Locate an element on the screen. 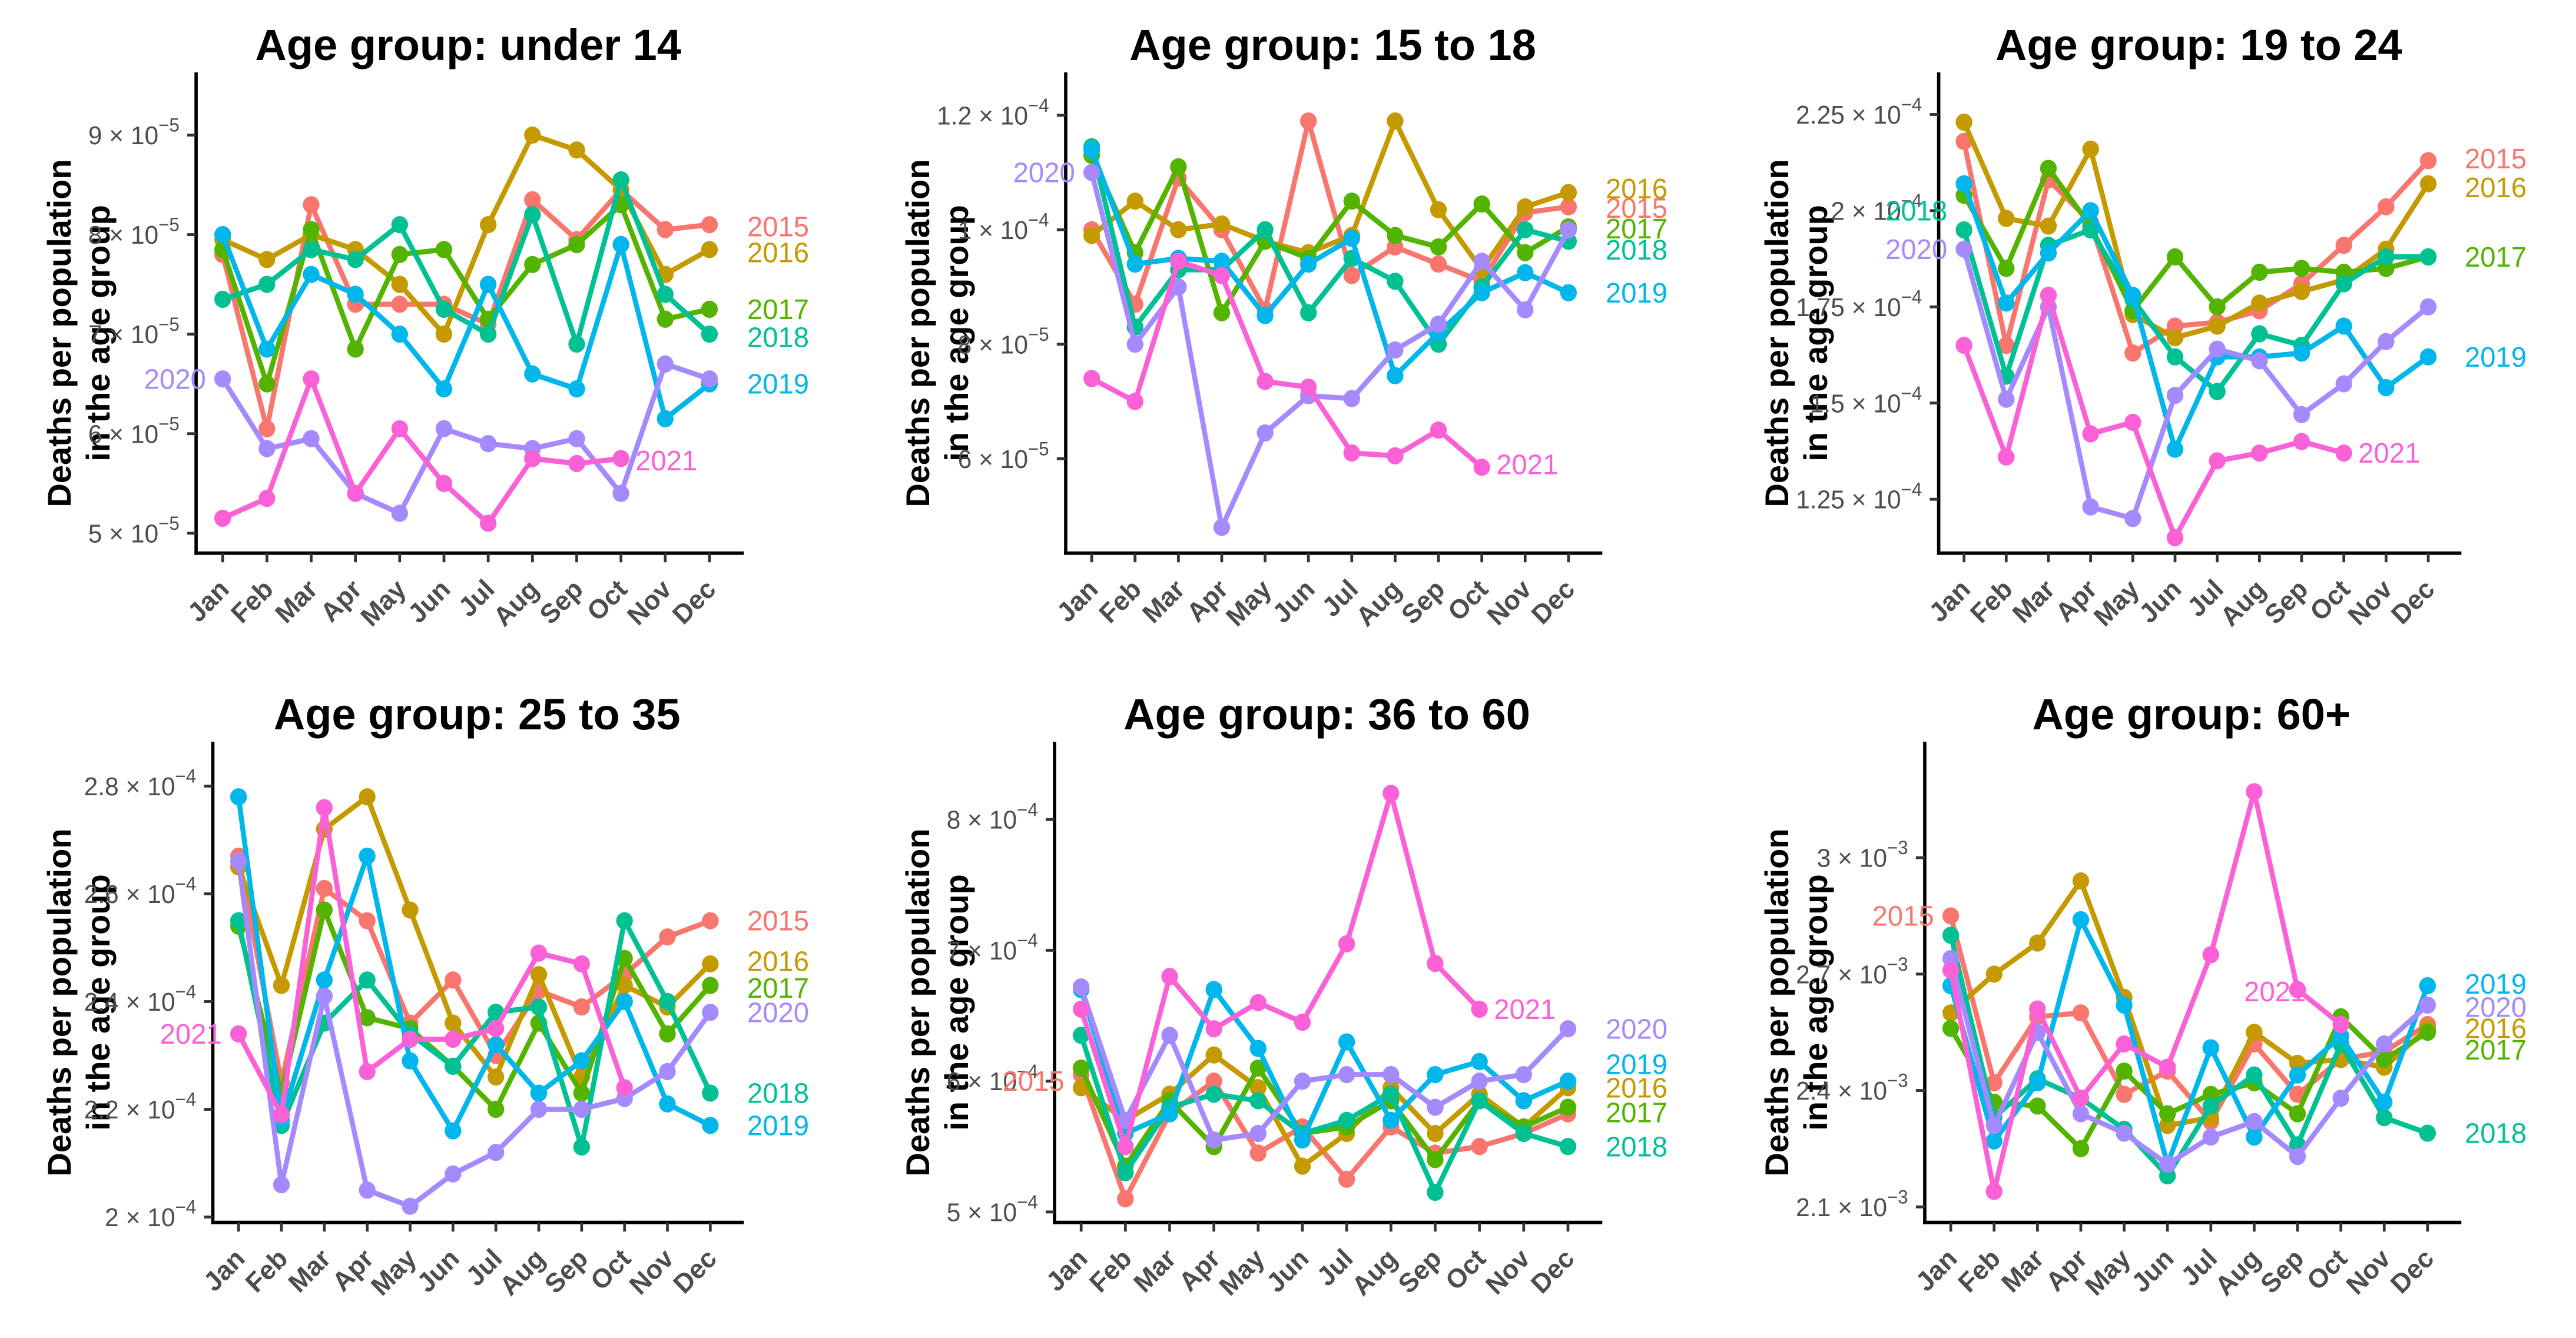  y-tick-label: 7 × 10⁻⁴ is located at coordinates (992, 947).